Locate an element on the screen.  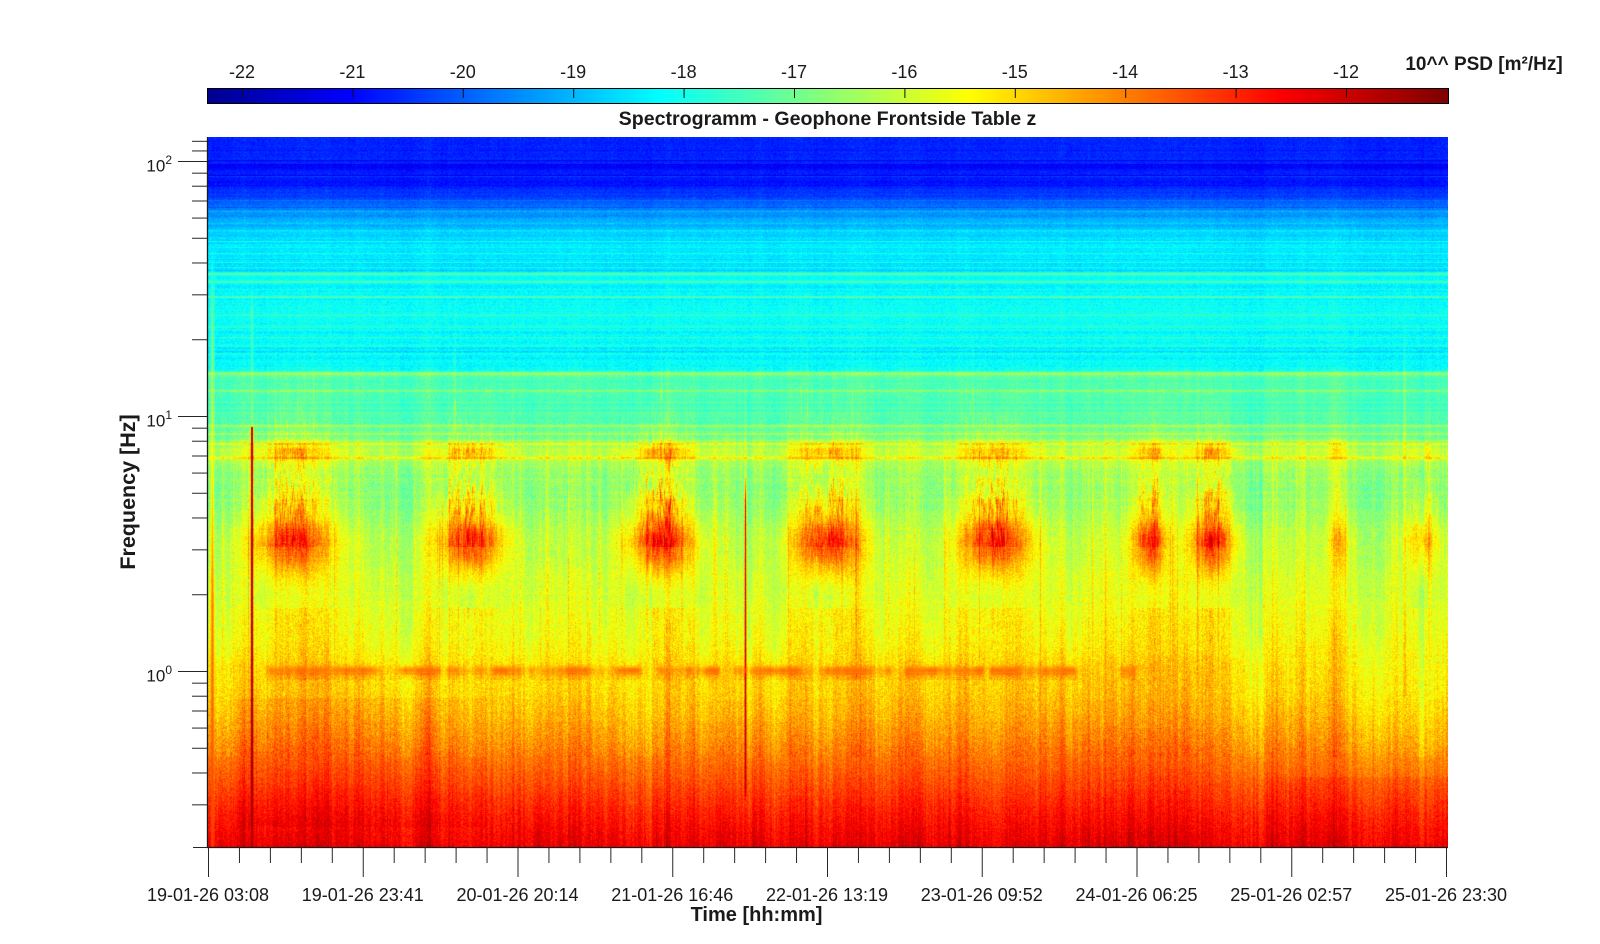
svg-text: 10¹ is located at coordinates (159, 419).